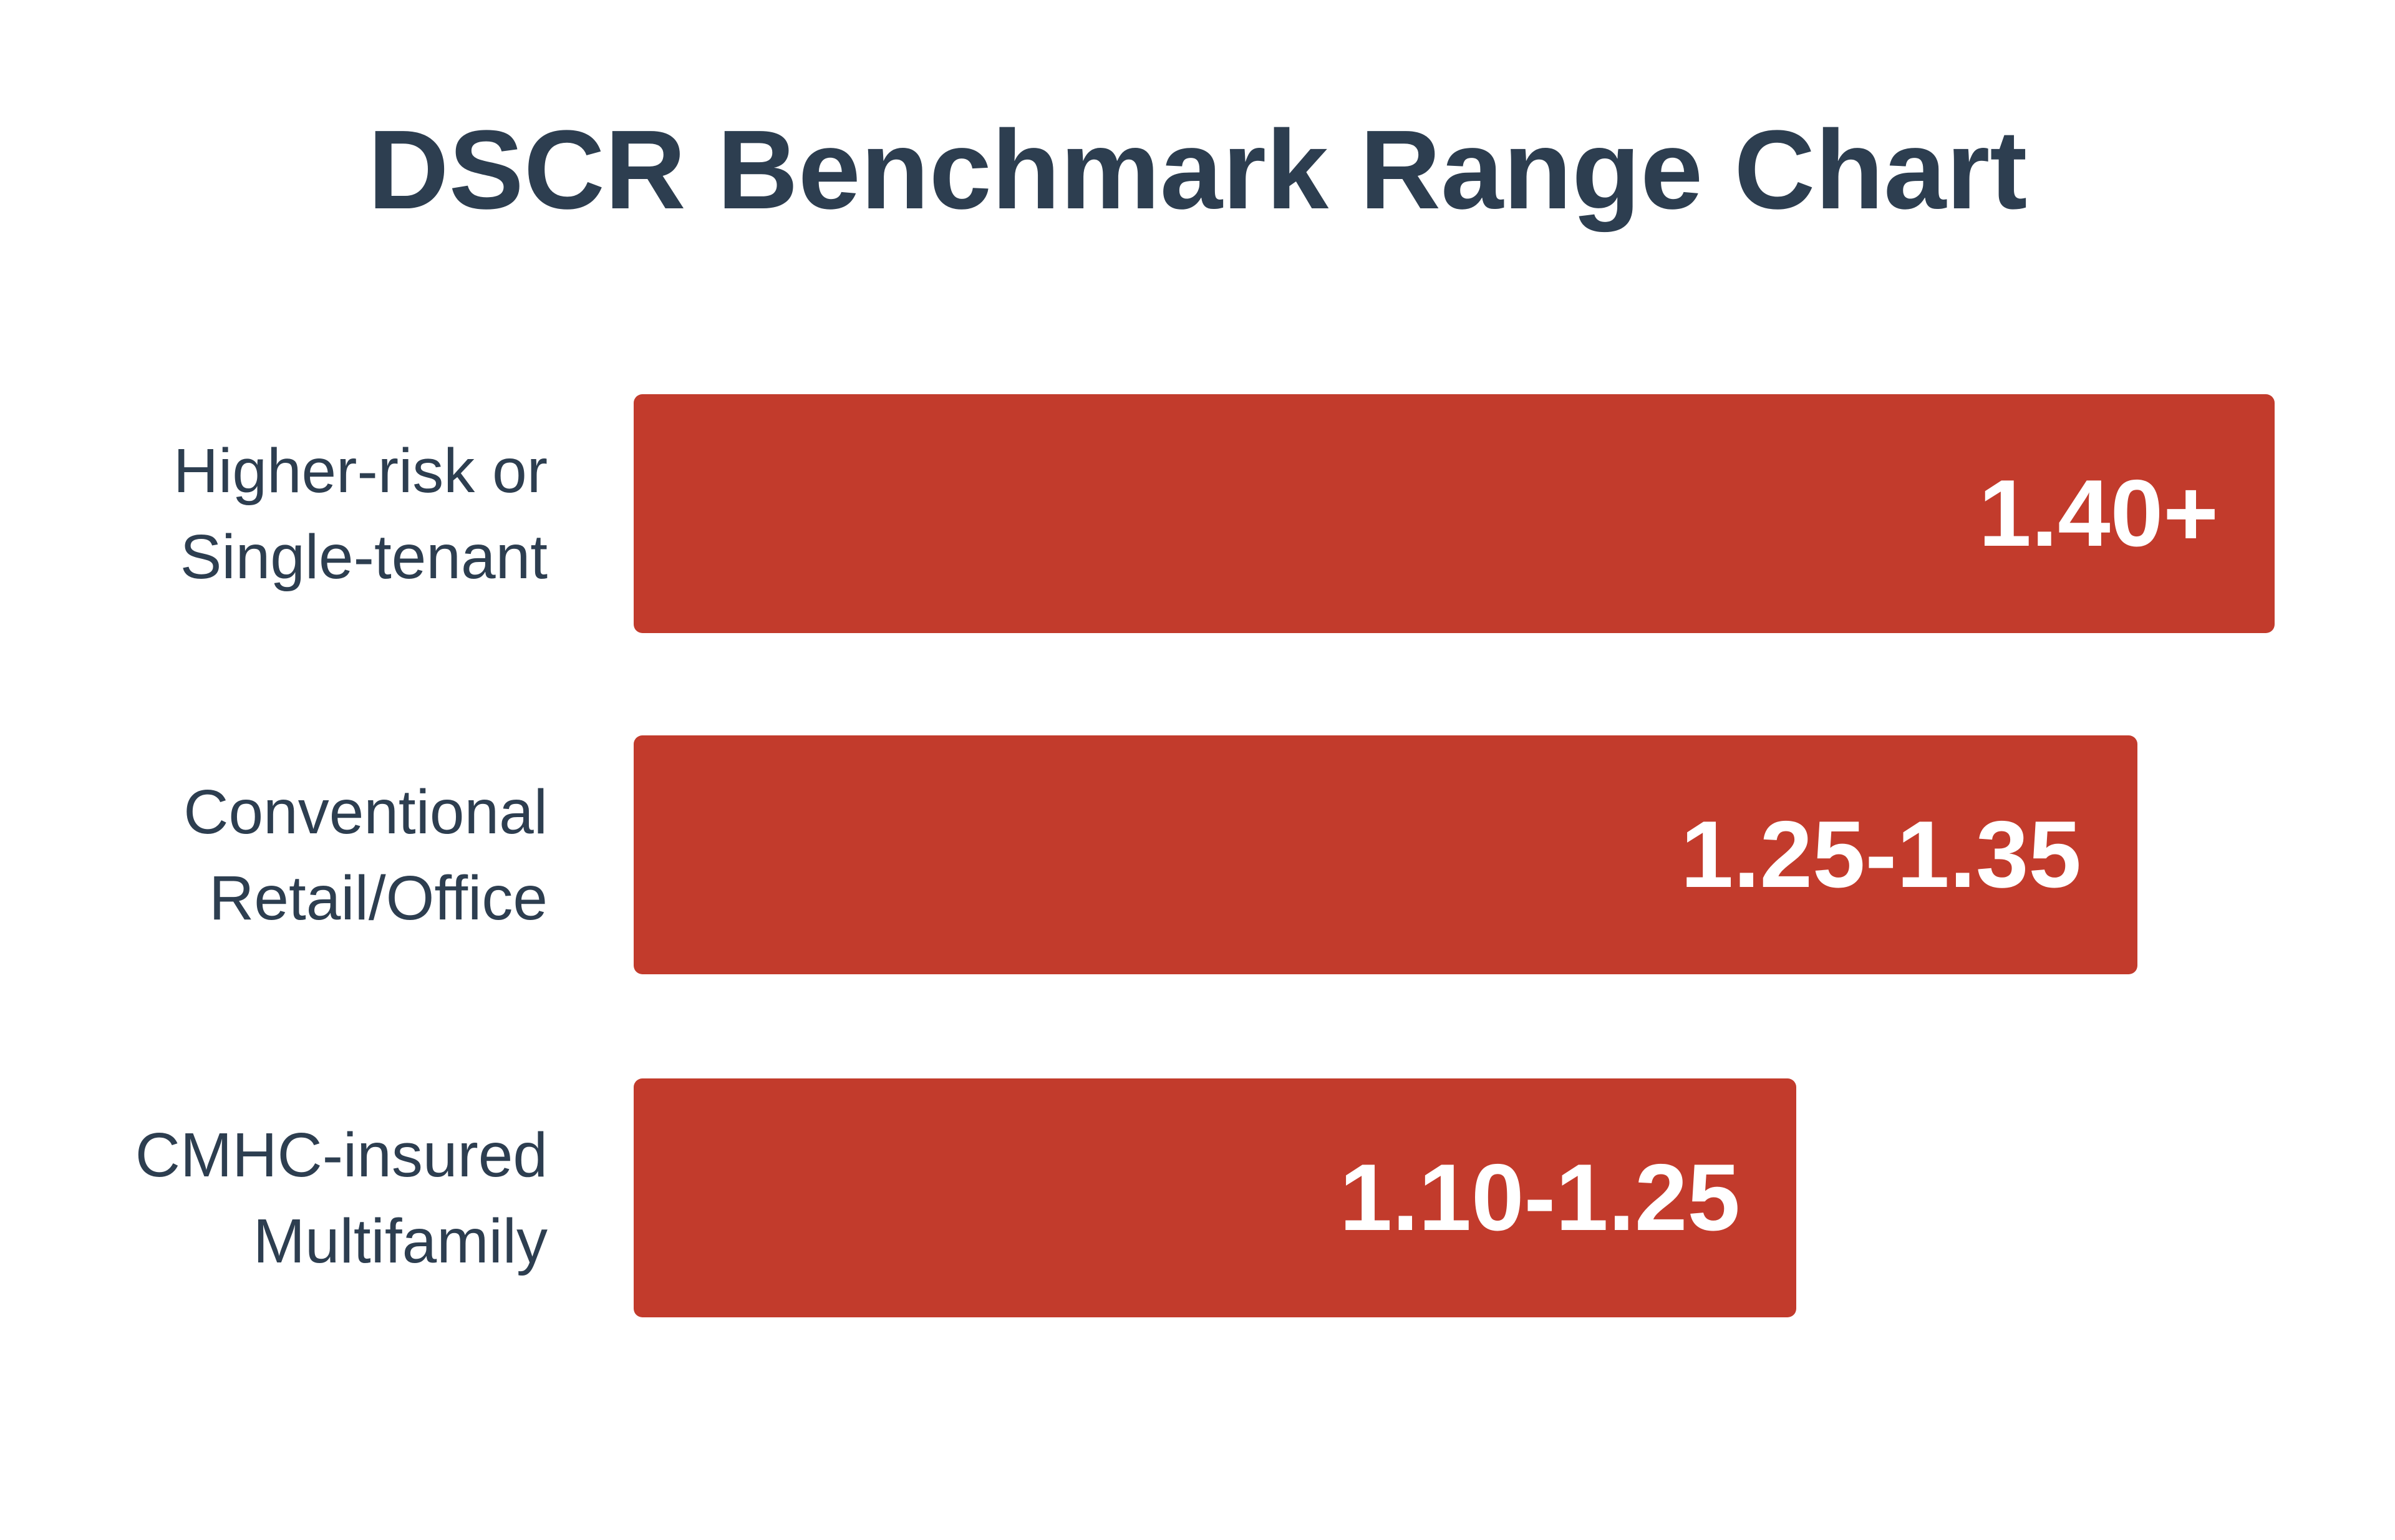 Image resolution: width=2395 pixels, height=1540 pixels. What do you see at coordinates (1215, 1197) in the screenshot?
I see `bar-cmhc: 1.10-1.25` at bounding box center [1215, 1197].